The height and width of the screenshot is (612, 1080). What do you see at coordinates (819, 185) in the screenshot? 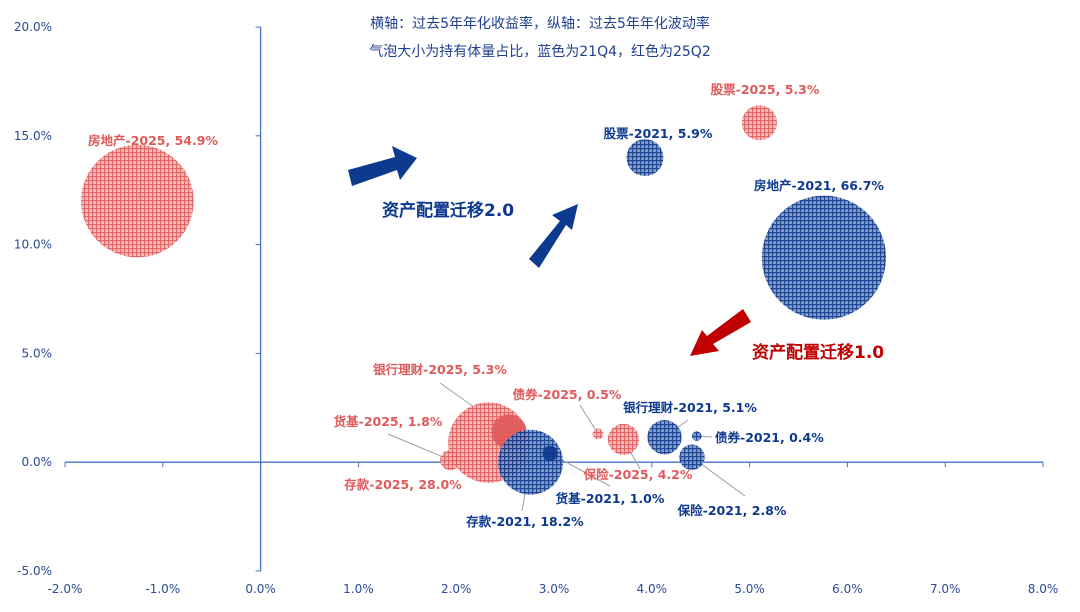
I see `bubble-label: 房地产-2021, 66.7%` at bounding box center [819, 185].